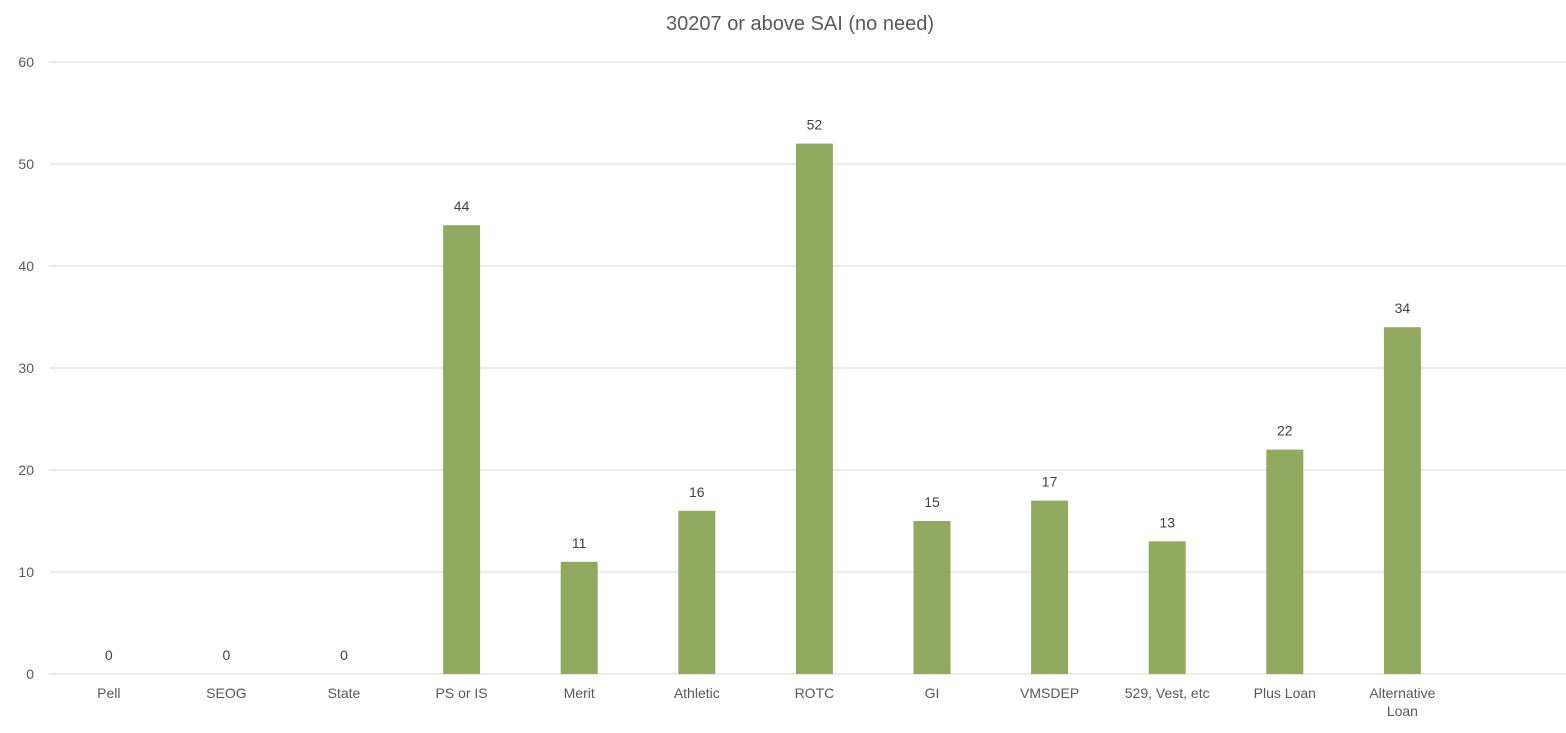 The width and height of the screenshot is (1566, 733). Describe the element at coordinates (26, 62) in the screenshot. I see `y-tick-label: 60` at that location.